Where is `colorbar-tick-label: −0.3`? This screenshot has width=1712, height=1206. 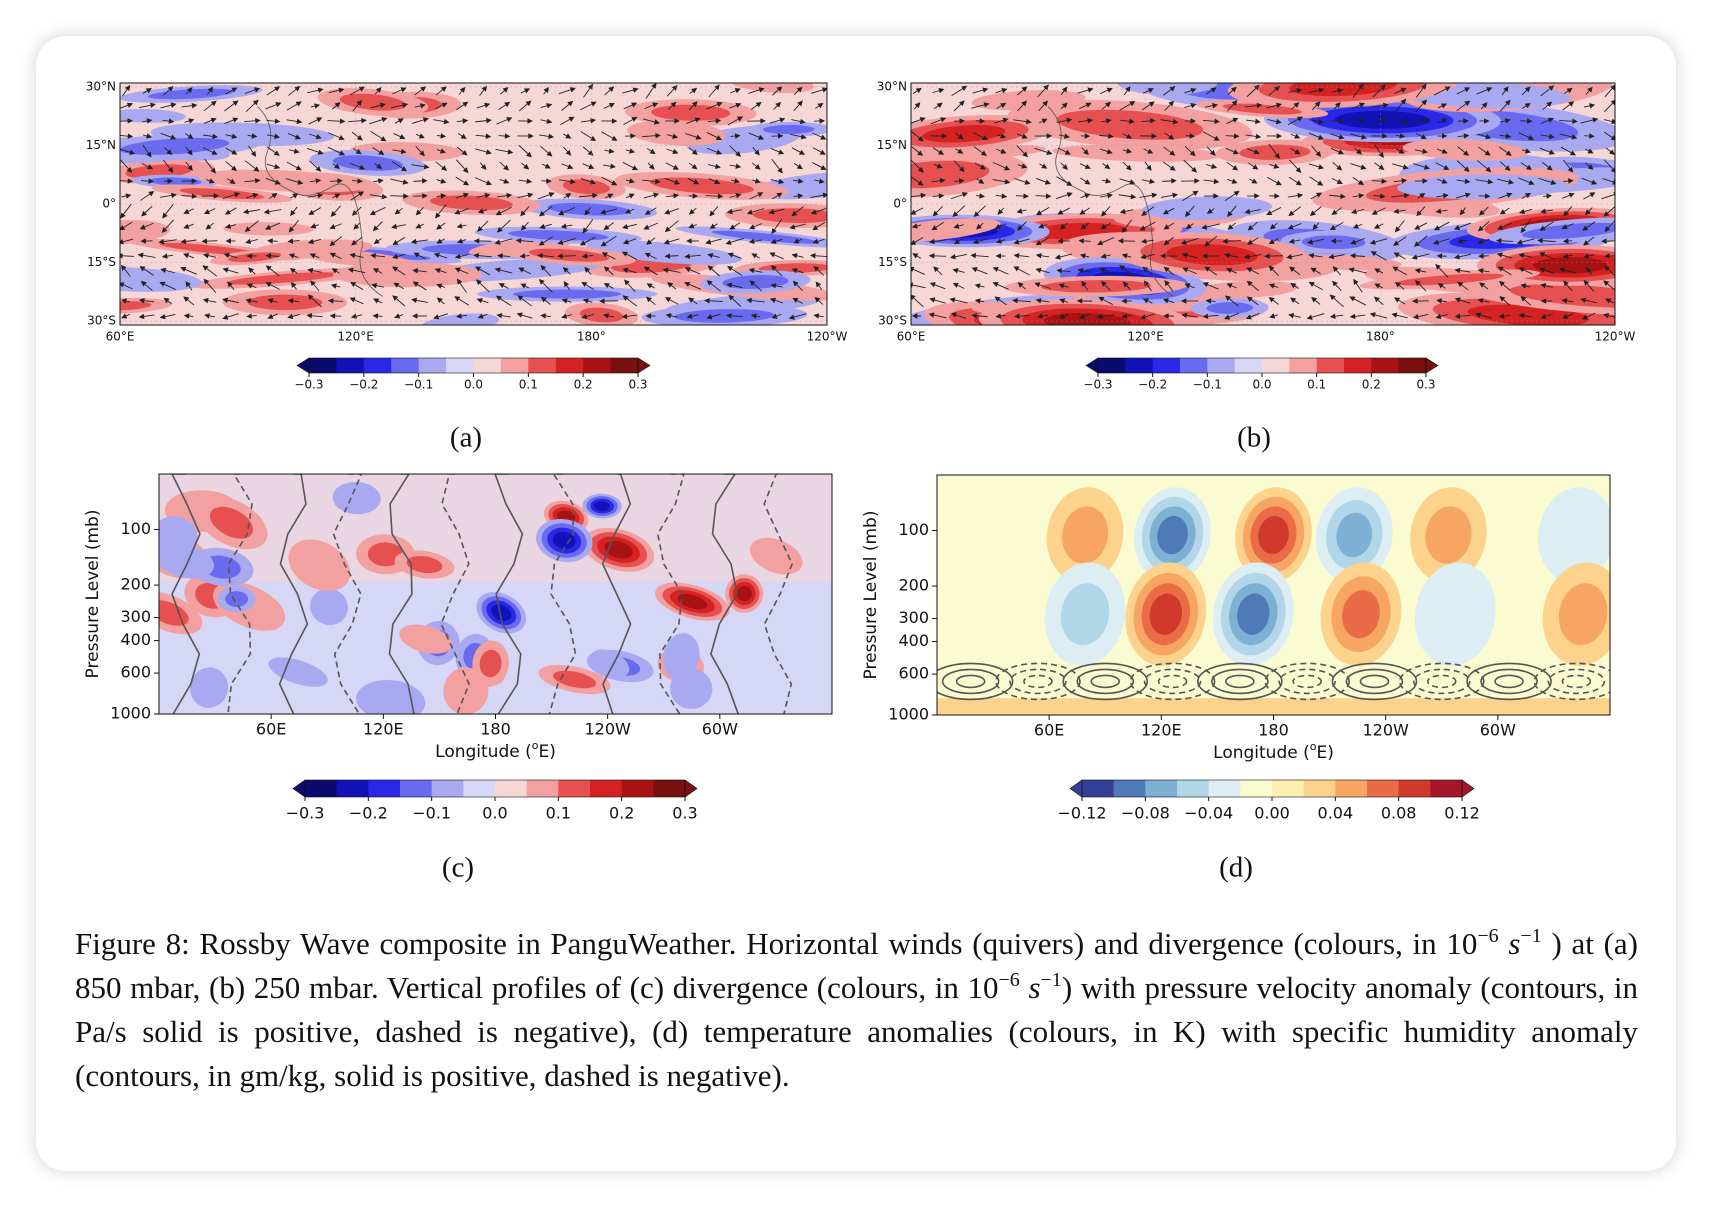
colorbar-tick-label: −0.3 is located at coordinates (308, 385).